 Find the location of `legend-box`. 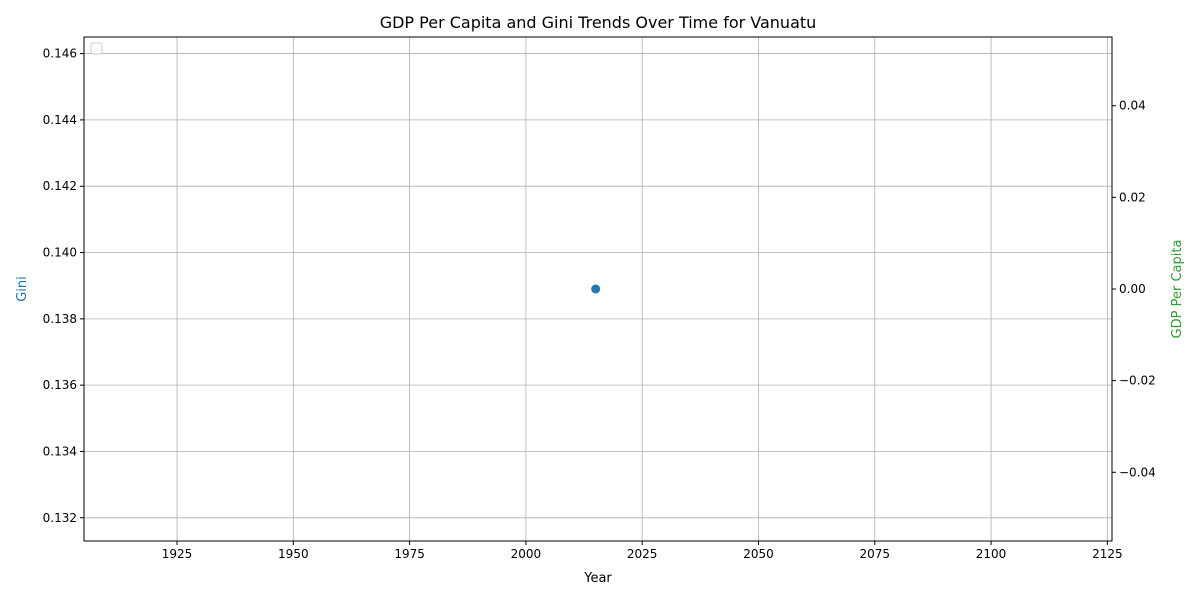

legend-box is located at coordinates (96, 48).